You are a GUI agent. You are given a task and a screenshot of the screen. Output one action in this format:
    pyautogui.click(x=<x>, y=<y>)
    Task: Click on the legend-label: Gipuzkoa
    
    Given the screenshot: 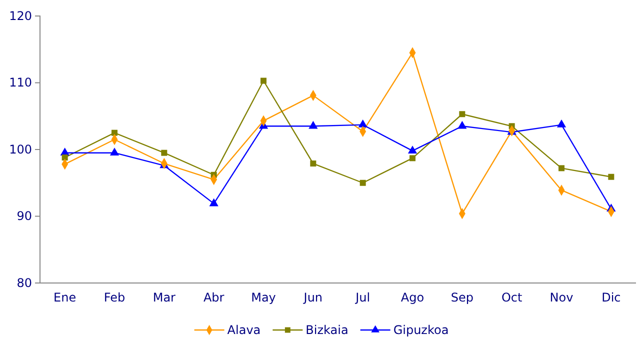 What is the action you would take?
    pyautogui.click(x=421, y=330)
    